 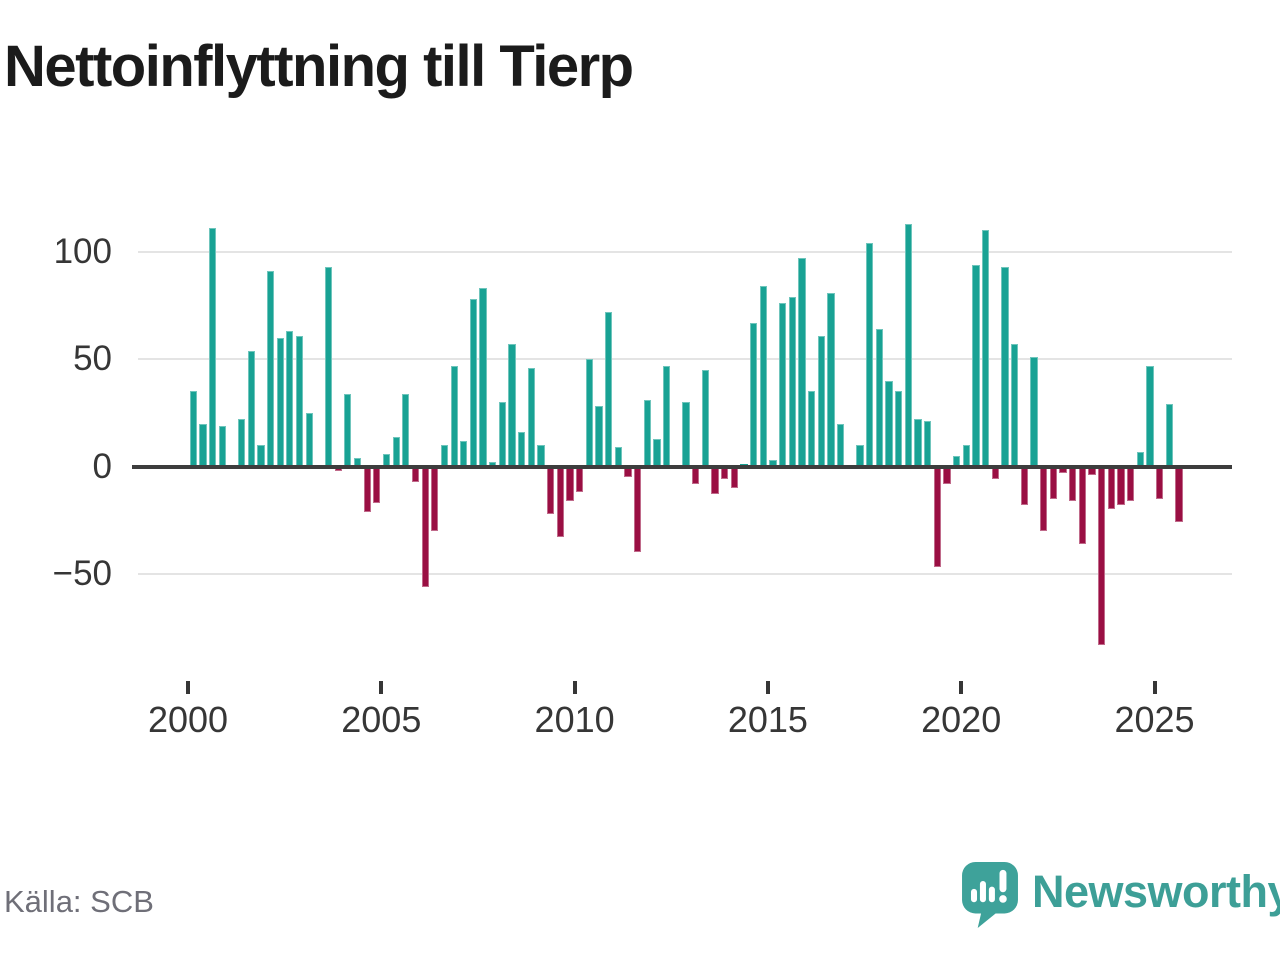 I want to click on x-axis-label-2000: 2000, so click(x=188, y=719).